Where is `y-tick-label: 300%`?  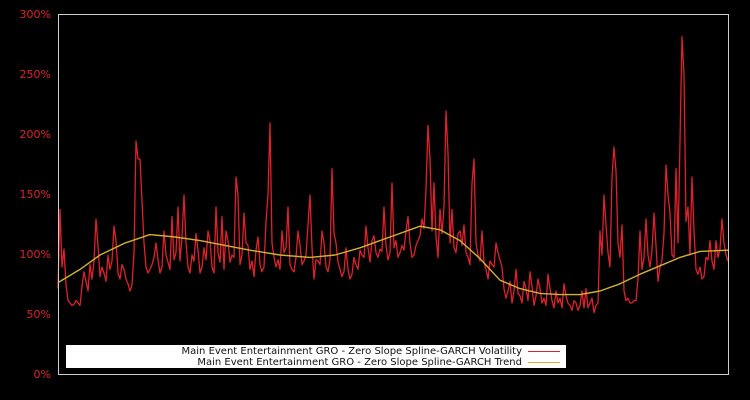 y-tick-label: 300% is located at coordinates (35, 14).